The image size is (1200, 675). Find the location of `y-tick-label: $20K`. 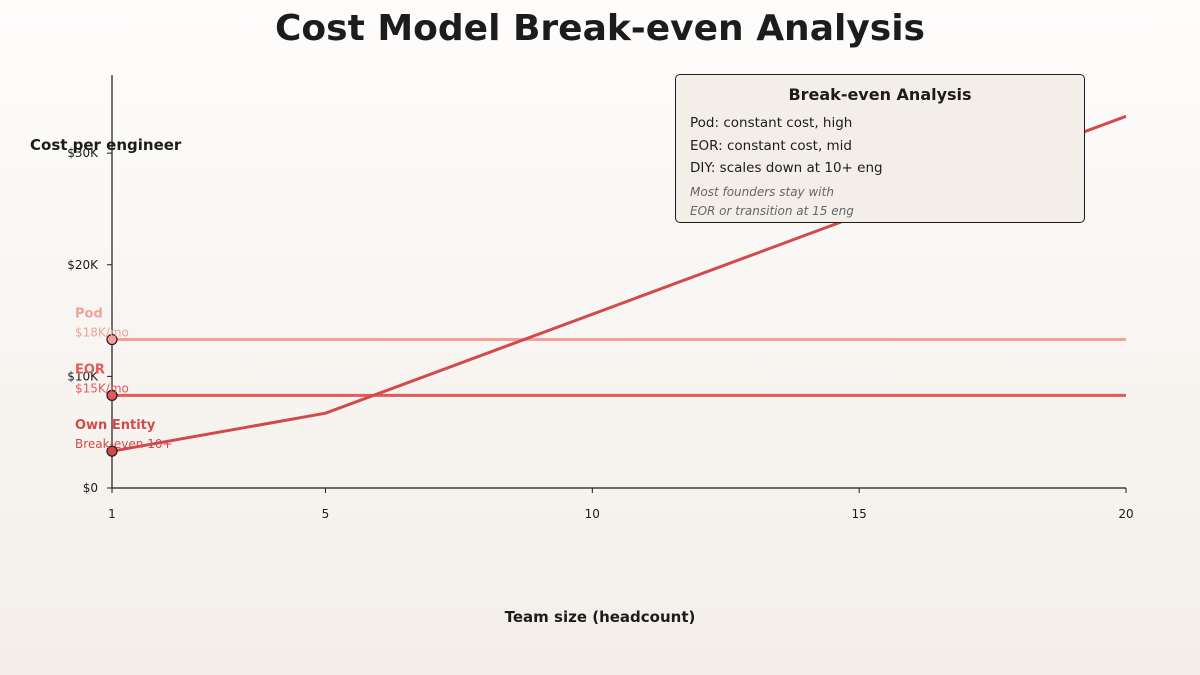

y-tick-label: $20K is located at coordinates (83, 265).